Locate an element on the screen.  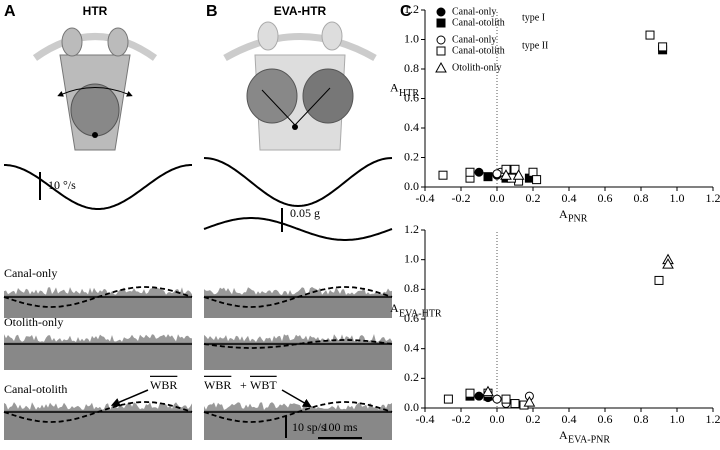
x-axis-label-sub: PNR is located at coordinates (578, 218).